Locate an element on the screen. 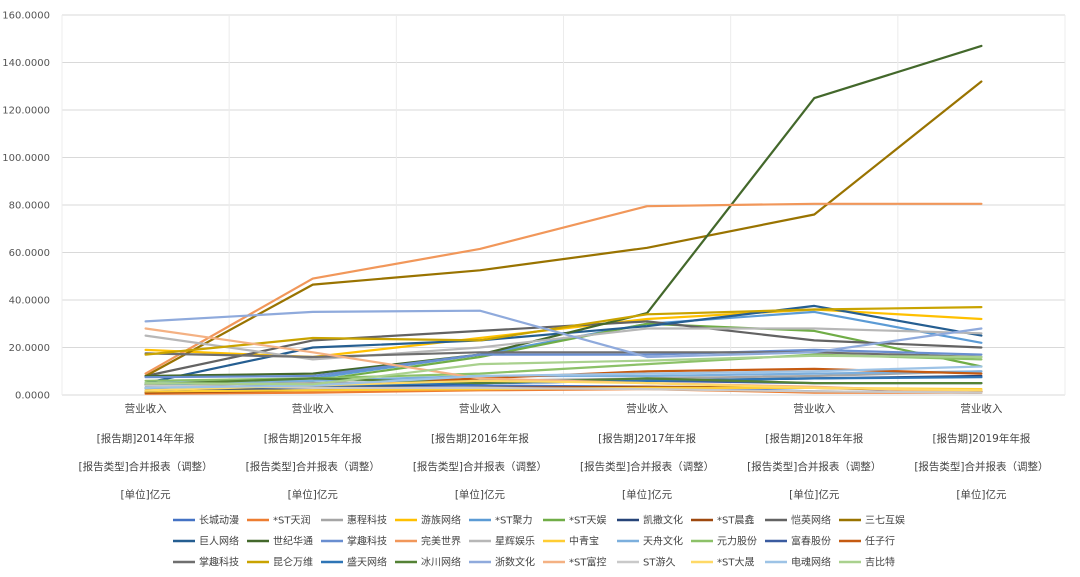 This screenshot has height=577, width=1080. legend-entry: 三七互娱 is located at coordinates (885, 520).